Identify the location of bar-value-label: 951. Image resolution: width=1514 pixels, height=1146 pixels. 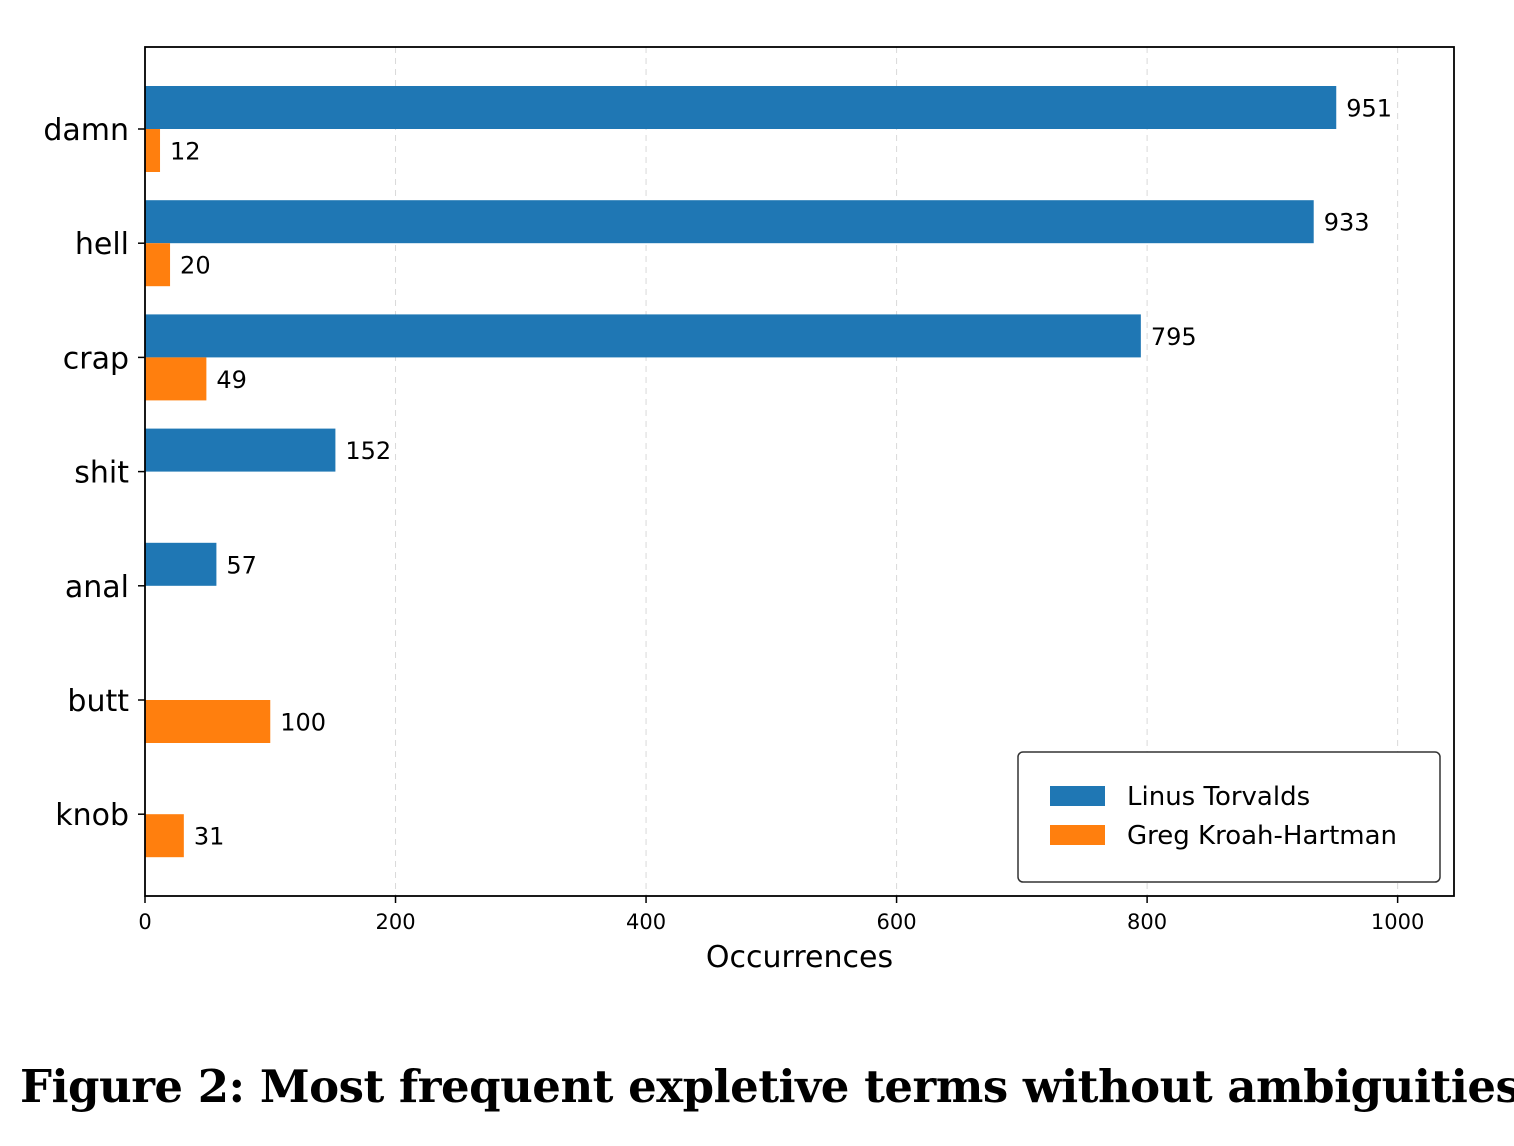
(1369, 109).